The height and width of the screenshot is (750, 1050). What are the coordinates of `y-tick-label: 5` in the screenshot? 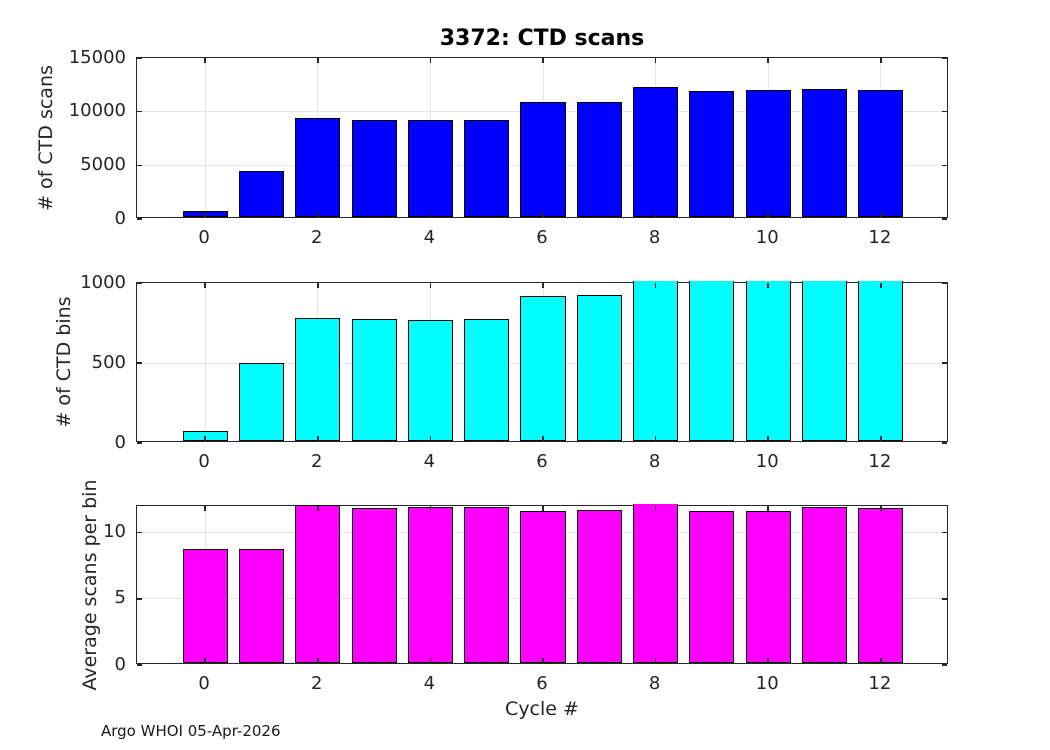 It's located at (120, 598).